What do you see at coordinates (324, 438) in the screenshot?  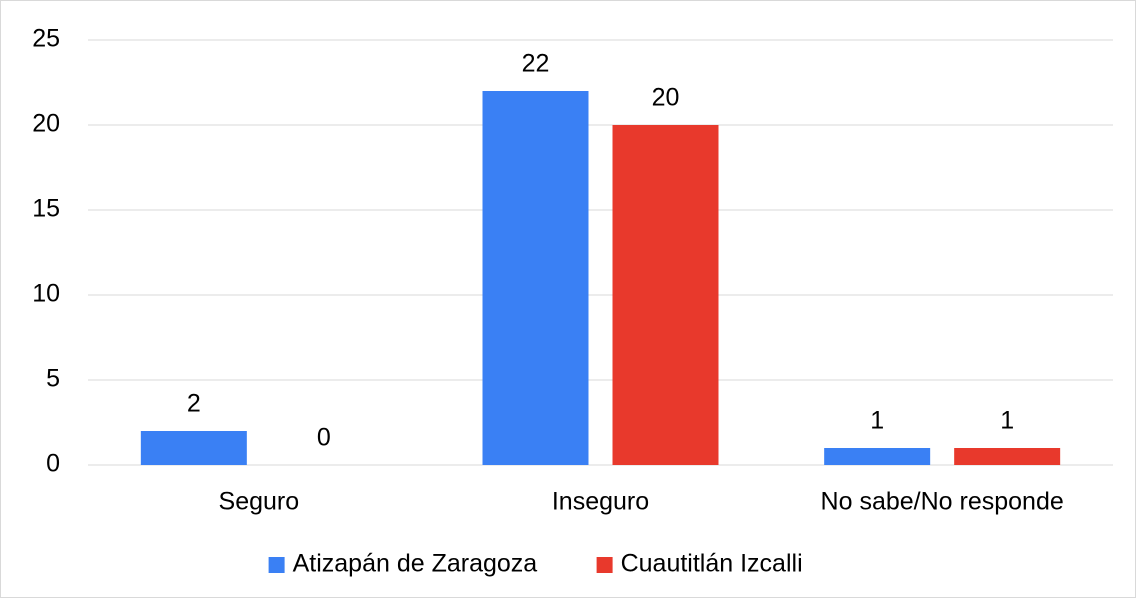 I see `data-label: 0` at bounding box center [324, 438].